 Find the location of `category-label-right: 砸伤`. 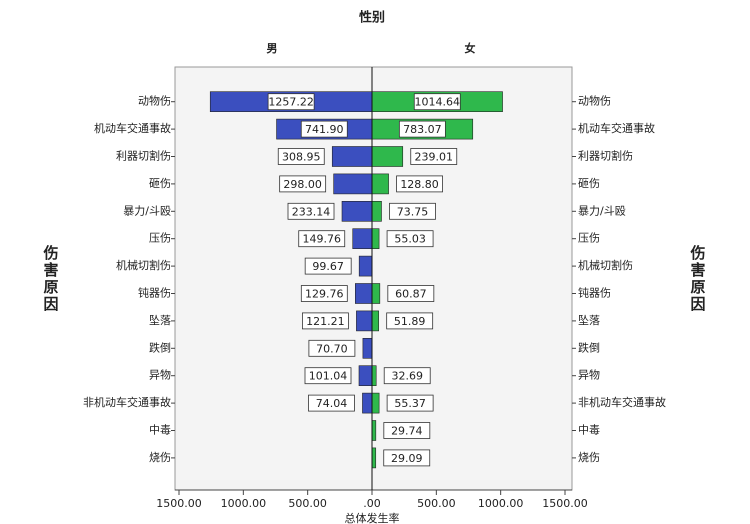

category-label-right: 砸伤 is located at coordinates (589, 183).